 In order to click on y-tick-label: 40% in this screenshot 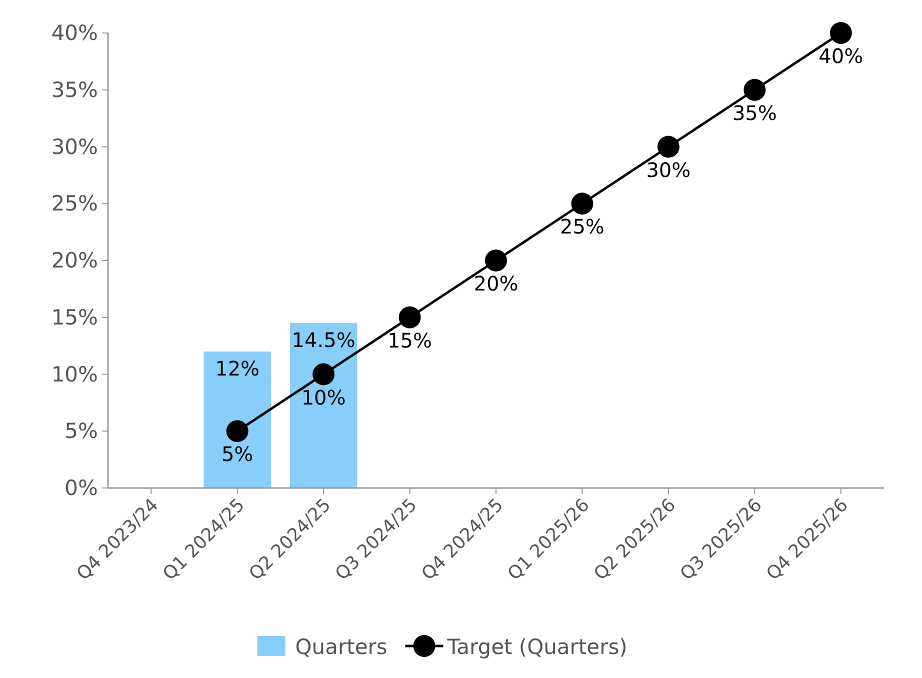, I will do `click(74, 33)`.